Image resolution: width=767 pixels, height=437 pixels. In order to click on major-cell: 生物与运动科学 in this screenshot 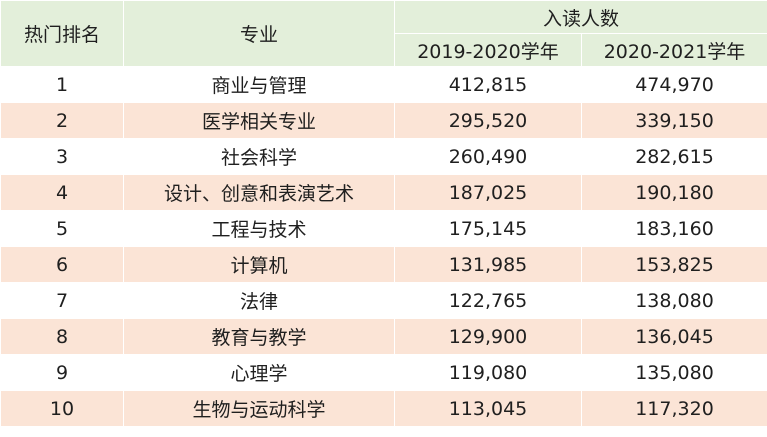, I will do `click(259, 408)`.